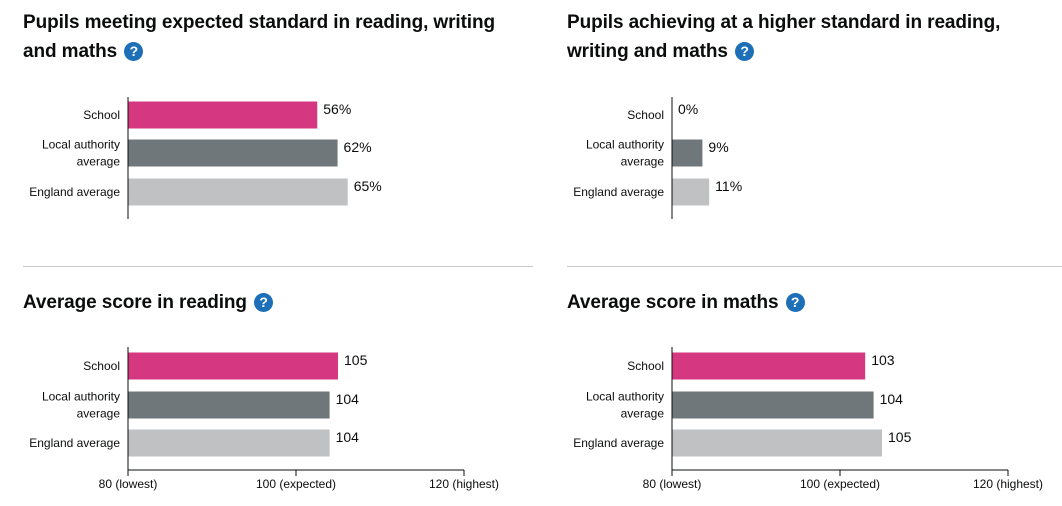 The height and width of the screenshot is (506, 1062). I want to click on value-label: 103, so click(883, 360).